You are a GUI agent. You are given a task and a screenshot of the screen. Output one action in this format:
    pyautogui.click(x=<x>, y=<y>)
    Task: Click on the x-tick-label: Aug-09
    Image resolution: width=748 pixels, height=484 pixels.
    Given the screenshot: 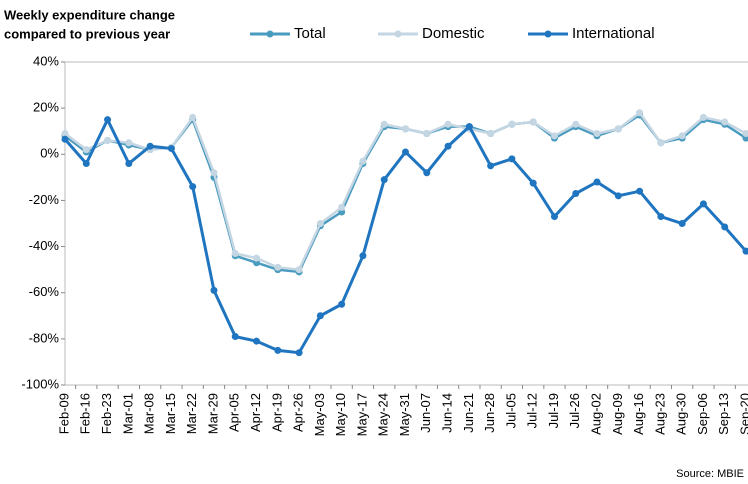 What is the action you would take?
    pyautogui.click(x=617, y=414)
    